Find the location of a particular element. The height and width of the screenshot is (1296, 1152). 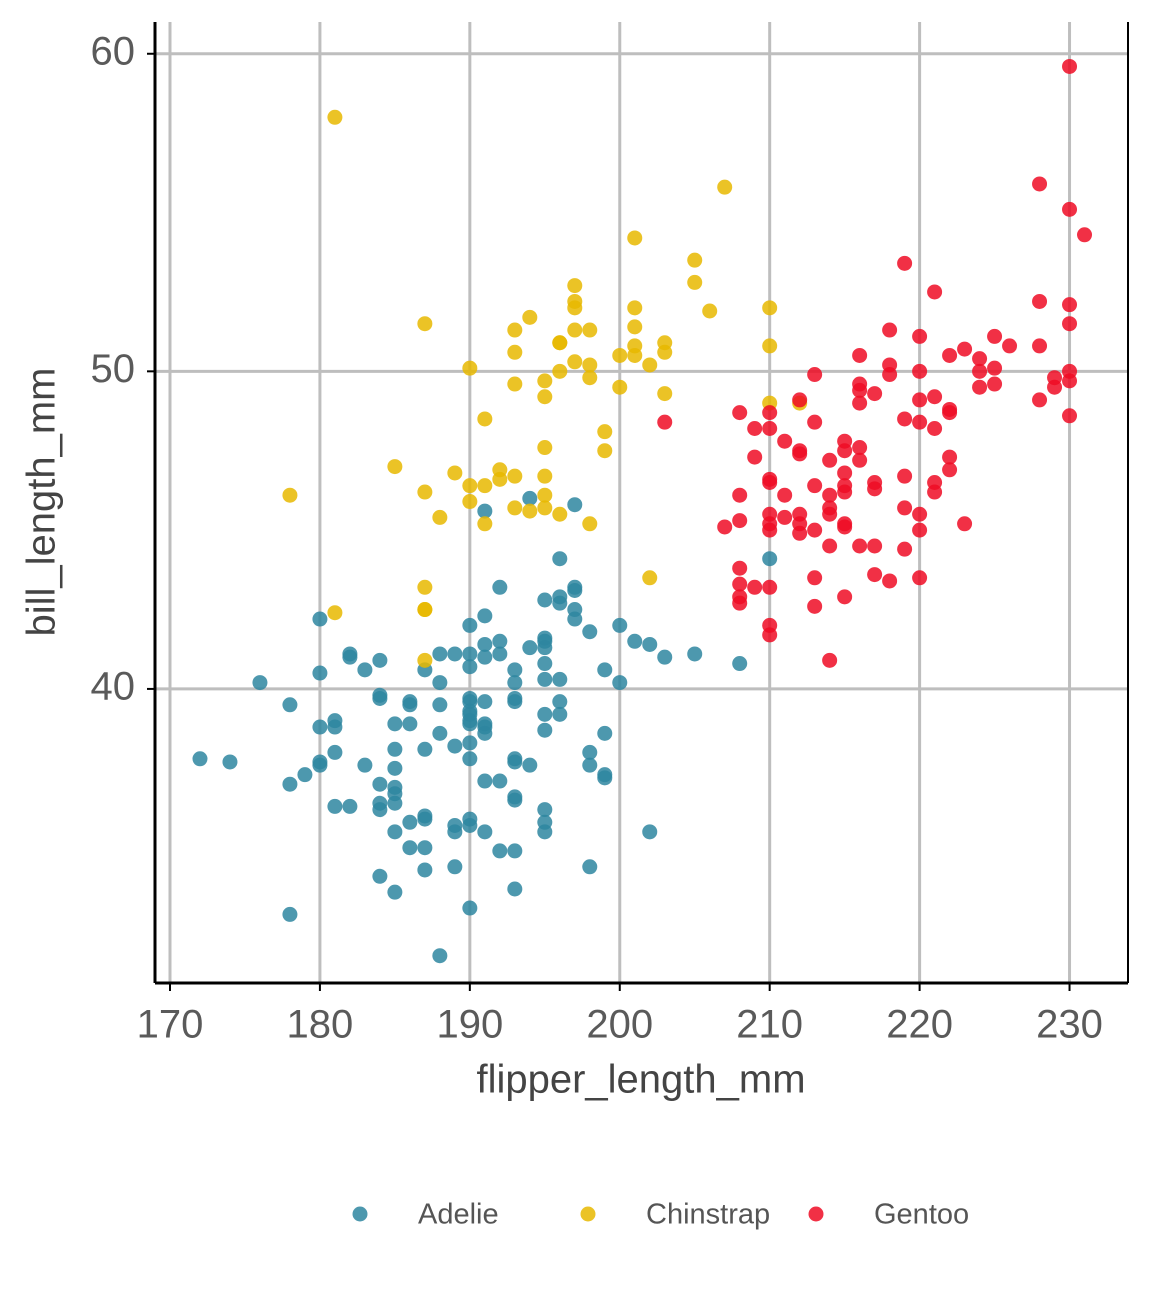

x-tick-label: 230 is located at coordinates (1069, 1025).